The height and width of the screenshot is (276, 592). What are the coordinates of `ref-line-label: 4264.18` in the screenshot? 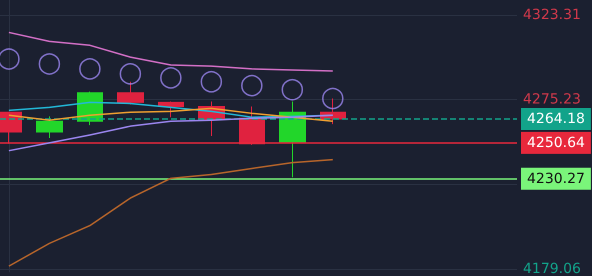 It's located at (556, 118).